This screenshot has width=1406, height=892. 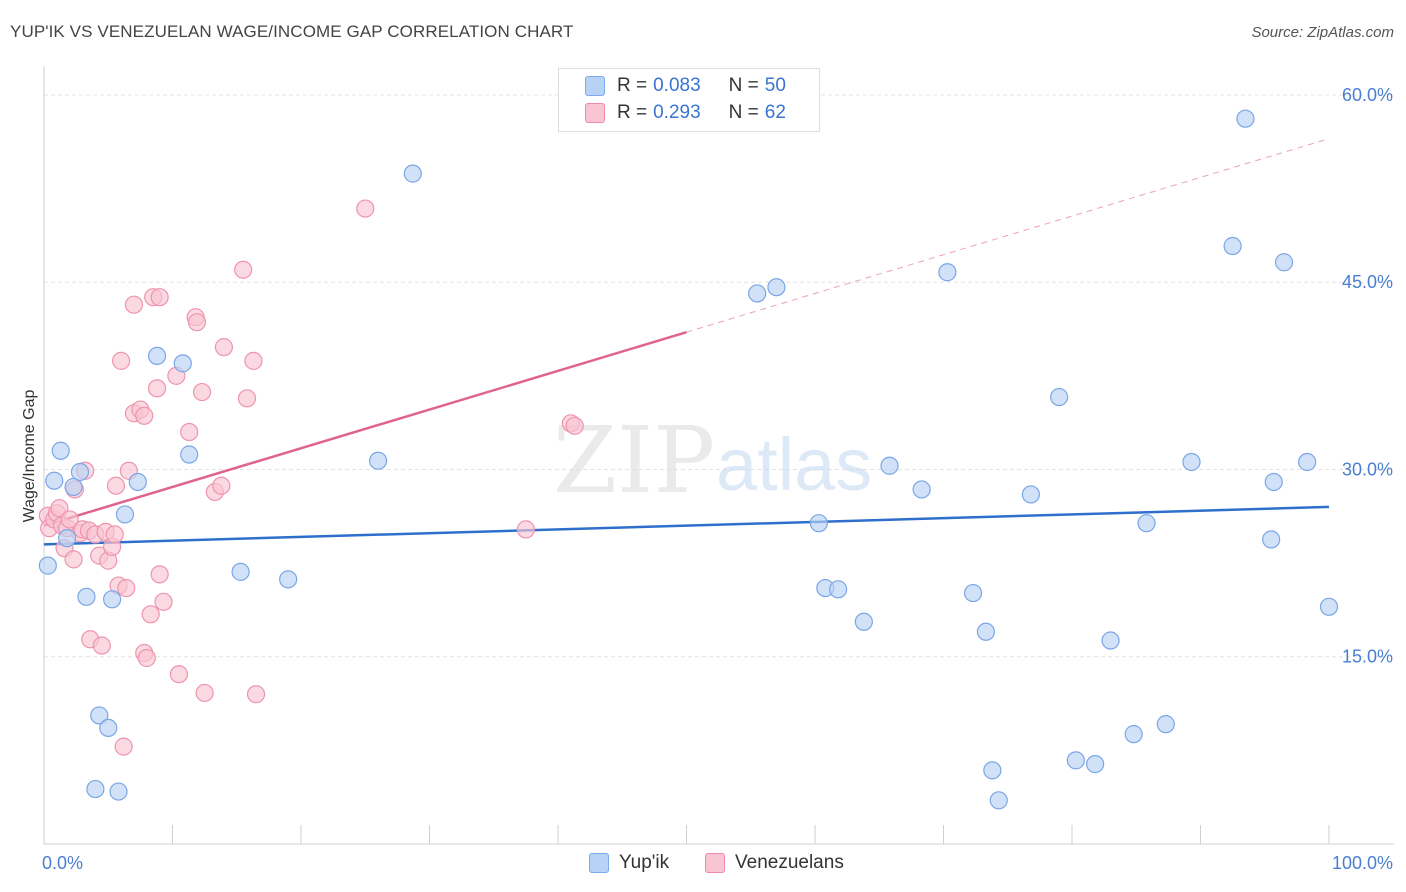 What do you see at coordinates (595, 113) in the screenshot?
I see `legend-swatch-venezuelans` at bounding box center [595, 113].